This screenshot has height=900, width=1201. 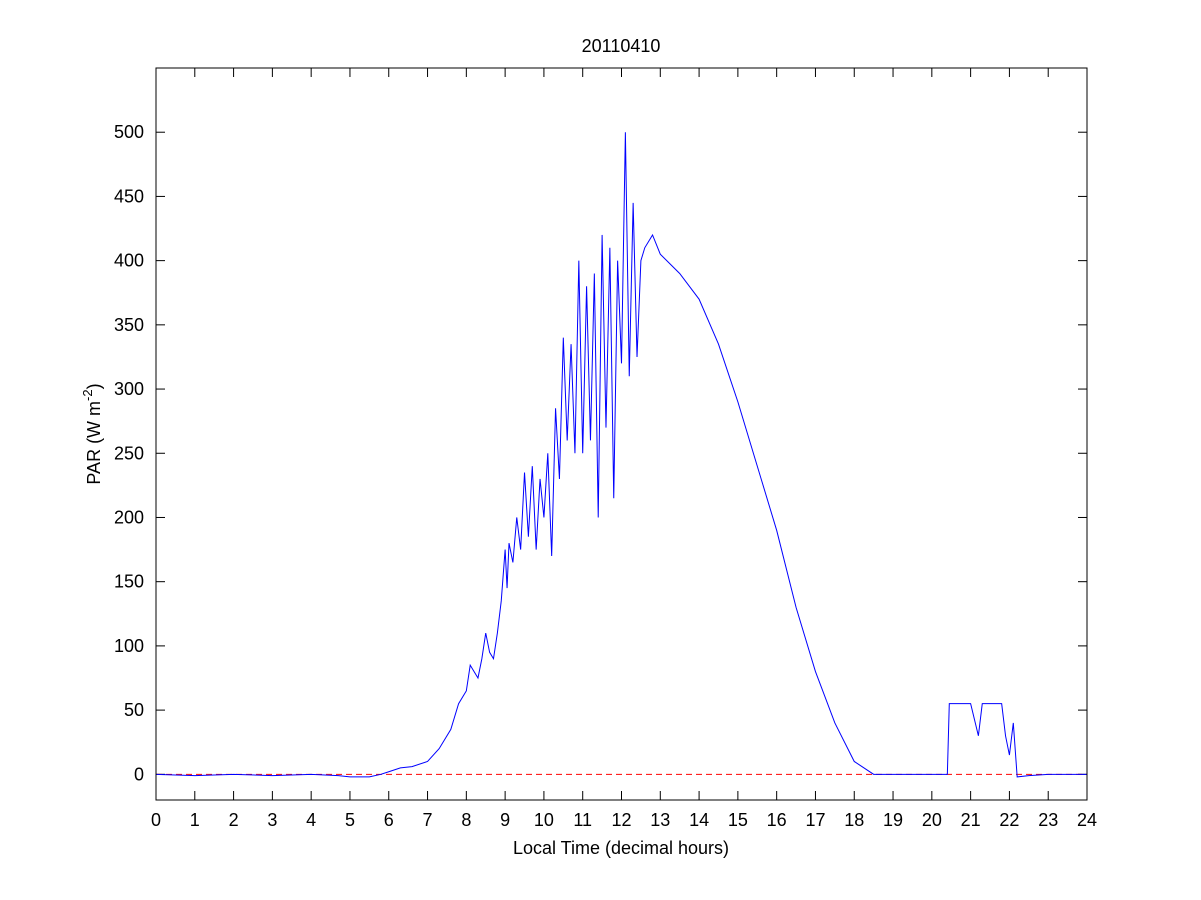 What do you see at coordinates (699, 820) in the screenshot?
I see `x-tick-label: 14` at bounding box center [699, 820].